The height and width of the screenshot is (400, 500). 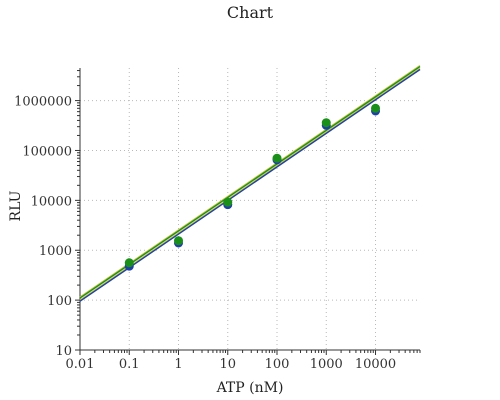 I want to click on x-tick-label: 1, so click(x=178, y=364).